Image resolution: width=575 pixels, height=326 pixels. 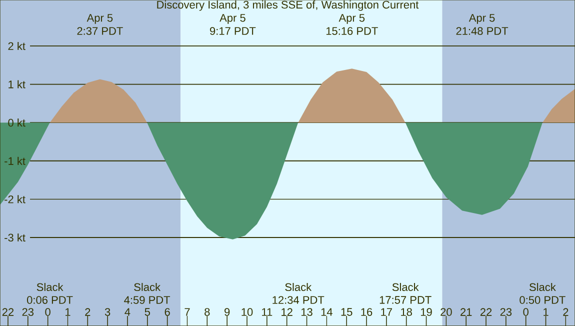 I want to click on x-tick-label: 5, so click(x=147, y=312).